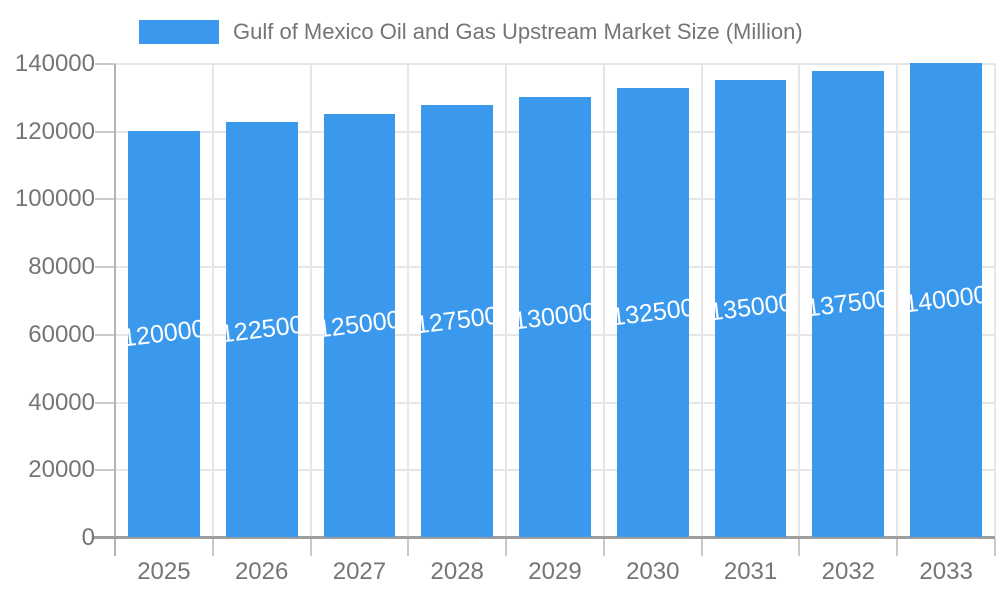 The width and height of the screenshot is (1000, 600). Describe the element at coordinates (457, 571) in the screenshot. I see `x-tick-label: 2028` at that location.